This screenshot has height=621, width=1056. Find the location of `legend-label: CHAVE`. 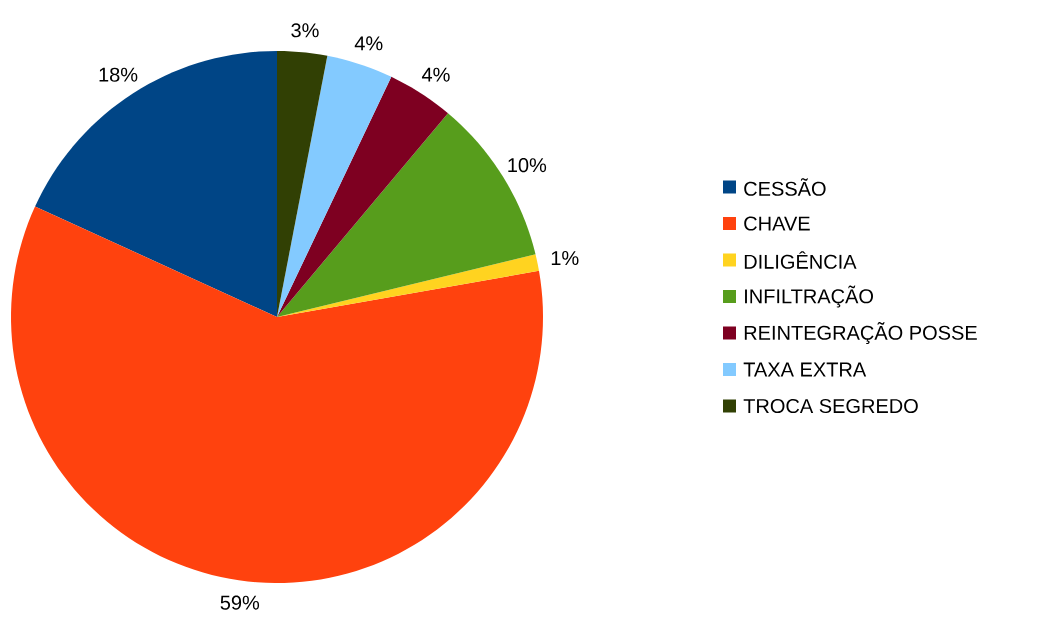

legend-label: CHAVE is located at coordinates (777, 223).